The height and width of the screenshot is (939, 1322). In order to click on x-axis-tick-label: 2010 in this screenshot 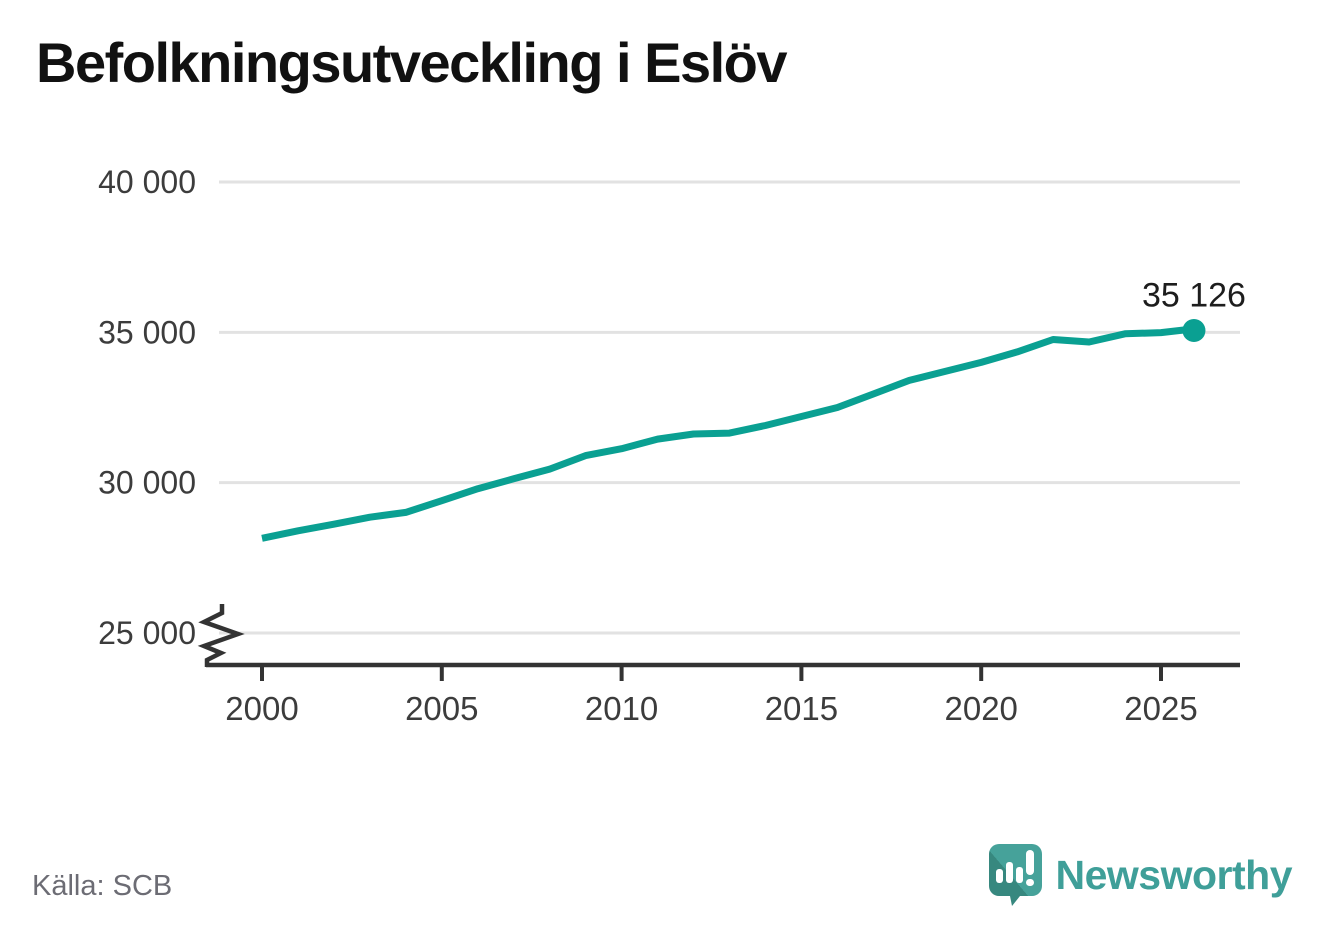, I will do `click(621, 708)`.